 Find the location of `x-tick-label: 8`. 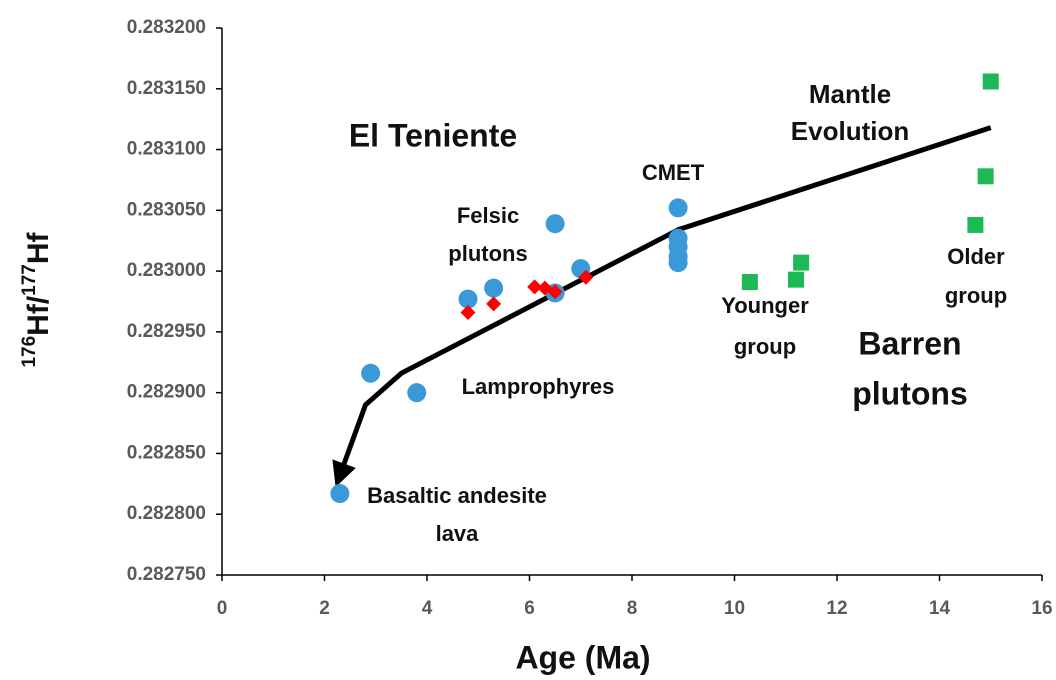

x-tick-label: 8 is located at coordinates (632, 608).